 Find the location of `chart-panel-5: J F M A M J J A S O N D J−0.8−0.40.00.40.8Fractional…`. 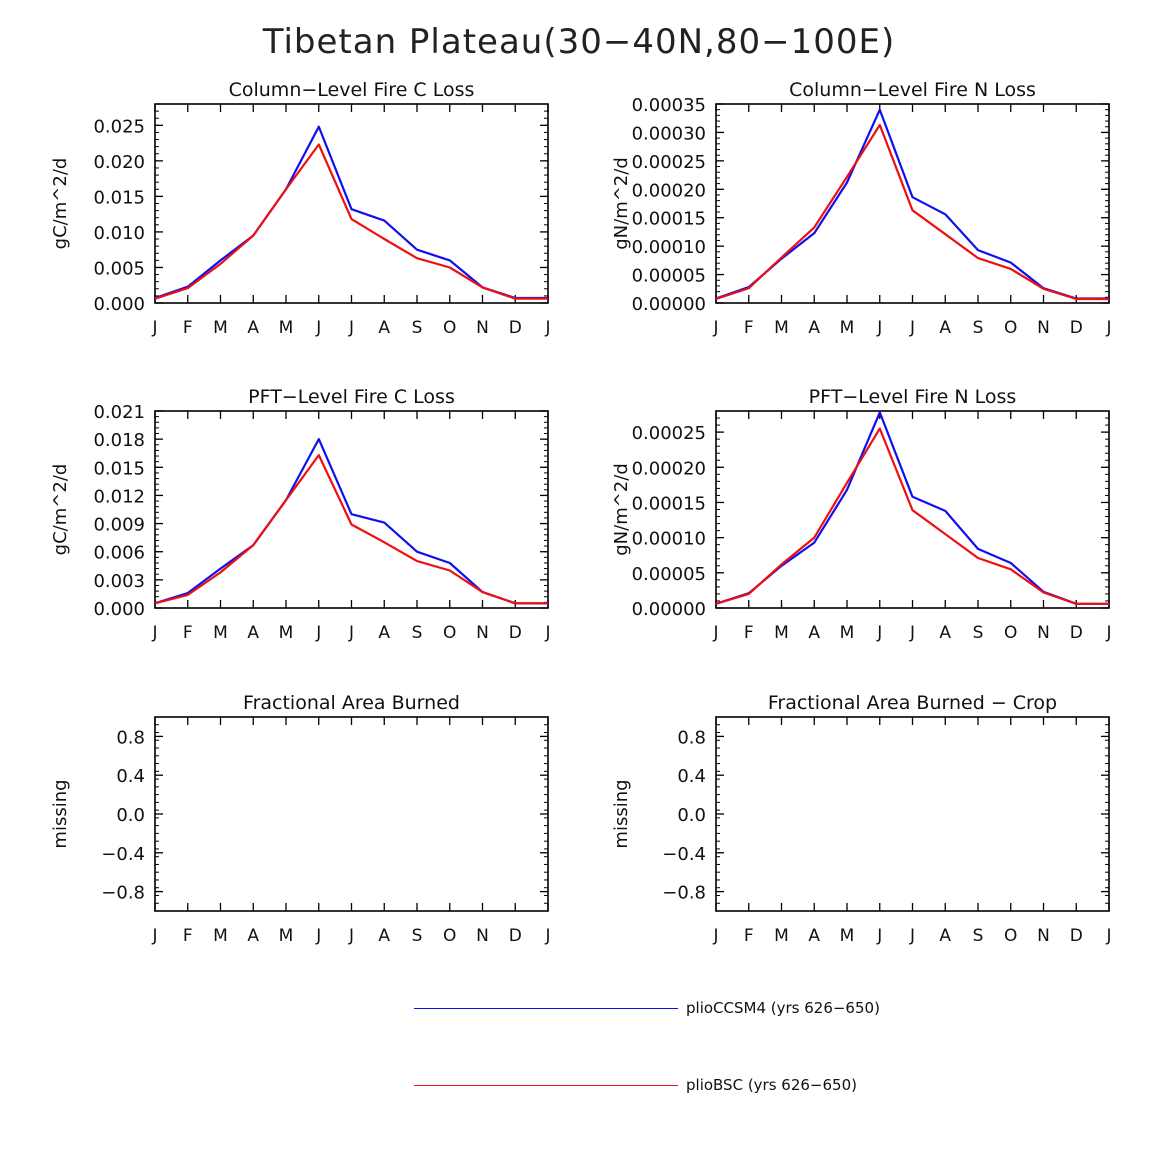

chart-panel-5: J F M A M J J A S O N D J−0.8−0.40.00.40.8Fractional… is located at coordinates (300, 819).